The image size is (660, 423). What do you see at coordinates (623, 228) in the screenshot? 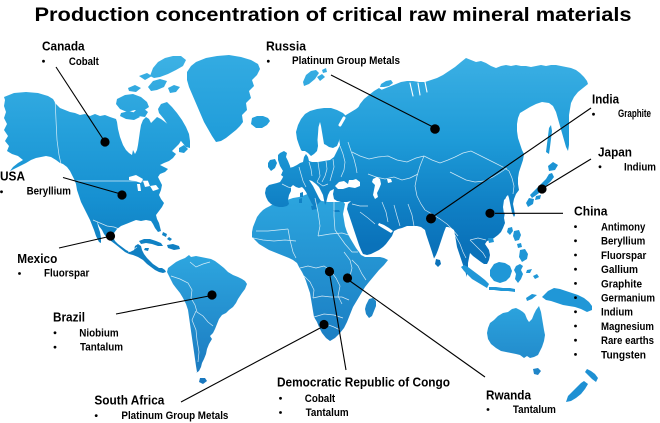
I see `svg-text: Antimony` at bounding box center [623, 228].